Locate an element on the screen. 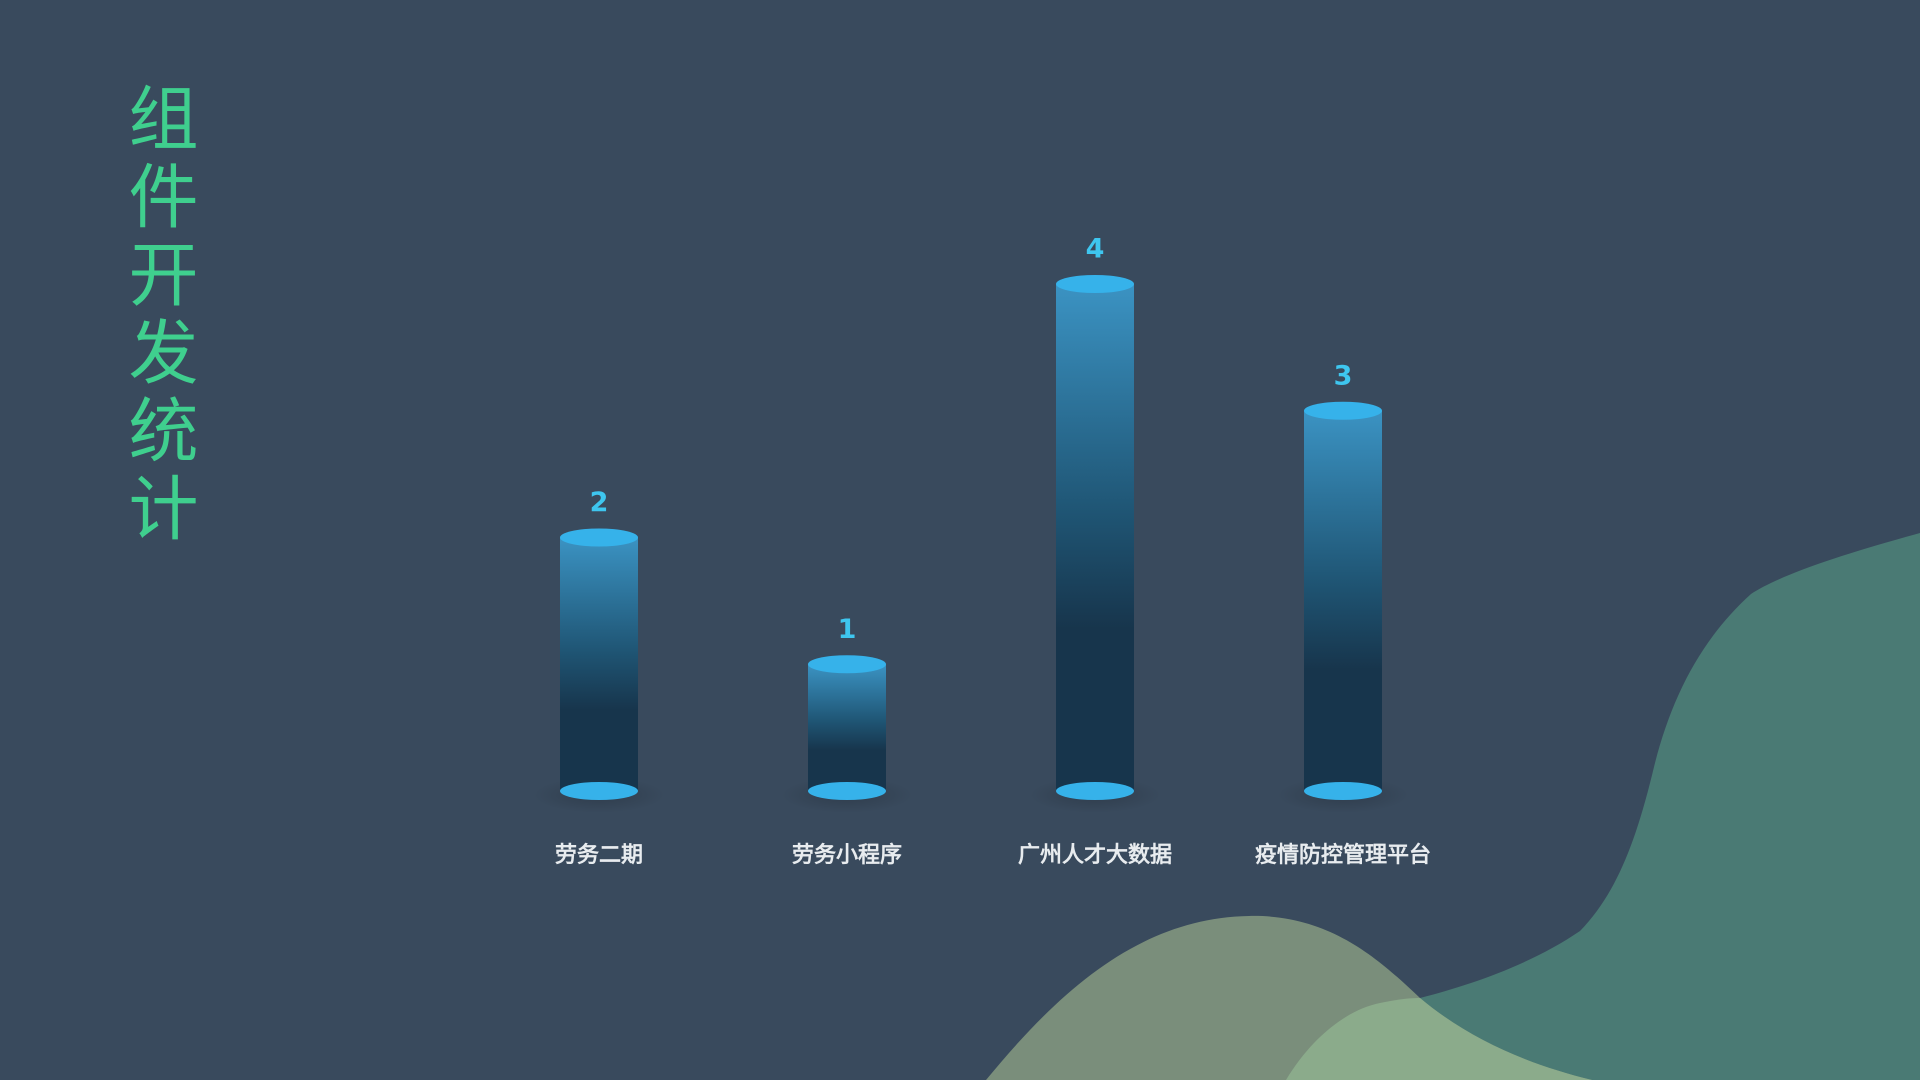 This screenshot has width=1920, height=1080. bar-group: 1 劳务小程序 is located at coordinates (847, 741).